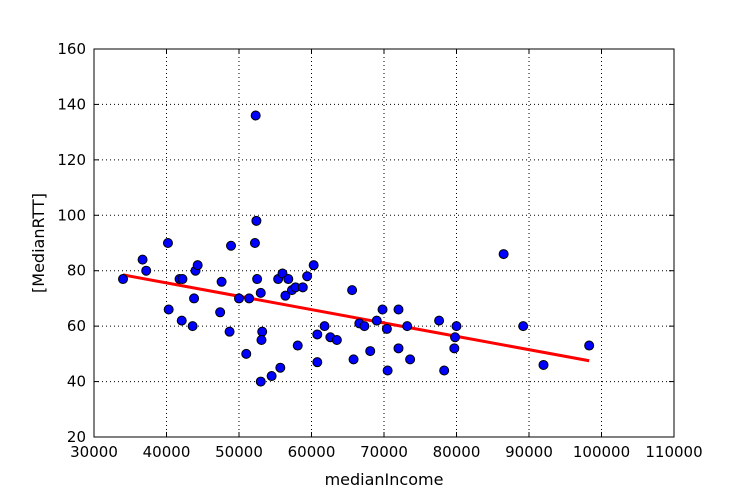 The height and width of the screenshot is (500, 750). Describe the element at coordinates (71, 160) in the screenshot. I see `y-tick-label: 120` at that location.